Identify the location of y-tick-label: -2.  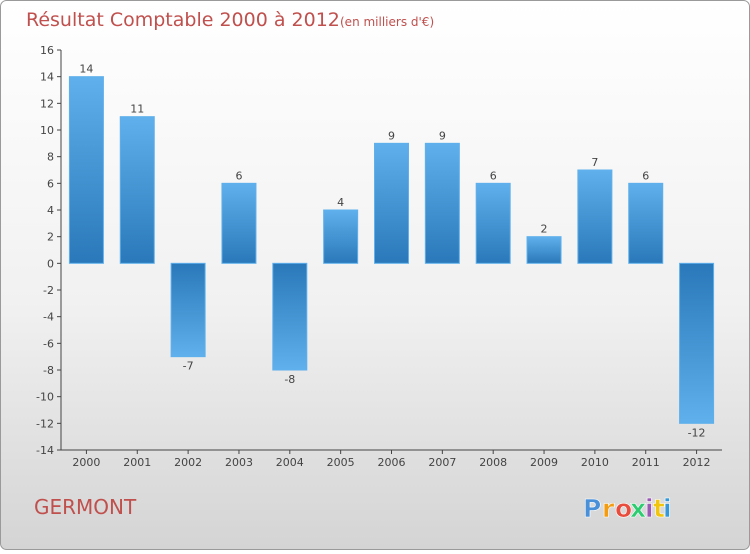
(48, 290).